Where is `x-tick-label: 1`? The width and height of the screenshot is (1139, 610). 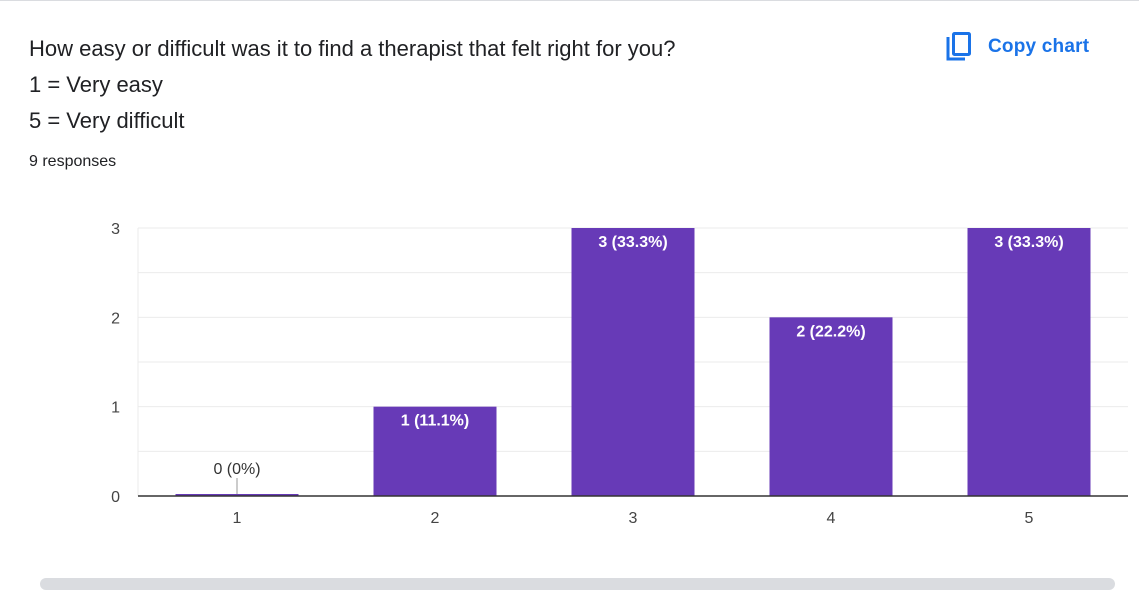
x-tick-label: 1 is located at coordinates (237, 518).